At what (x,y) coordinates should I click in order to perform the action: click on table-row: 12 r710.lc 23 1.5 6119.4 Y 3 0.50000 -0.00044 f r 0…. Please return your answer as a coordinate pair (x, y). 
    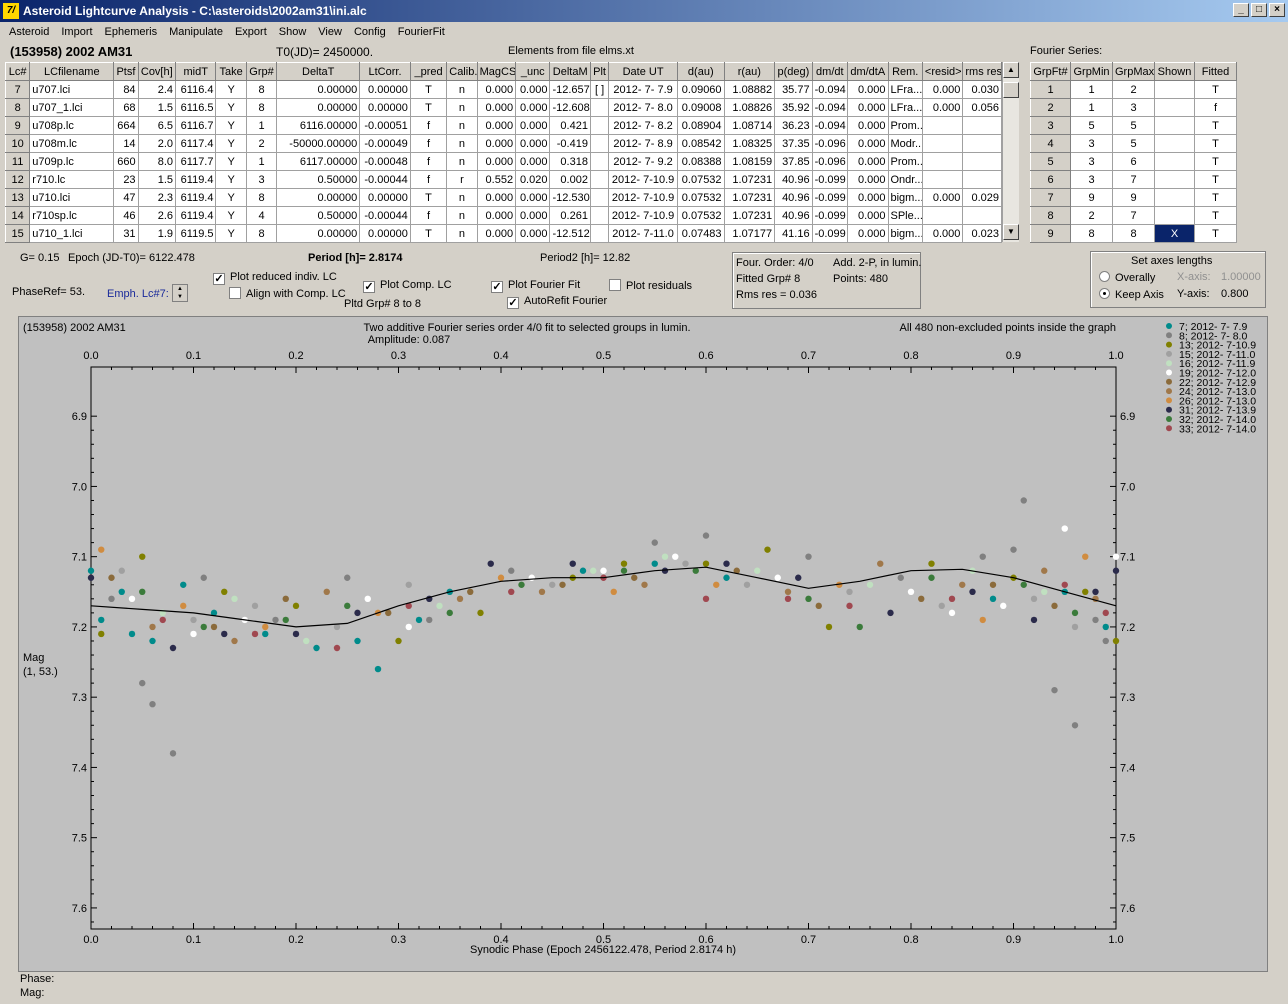
    Looking at the image, I should click on (503, 179).